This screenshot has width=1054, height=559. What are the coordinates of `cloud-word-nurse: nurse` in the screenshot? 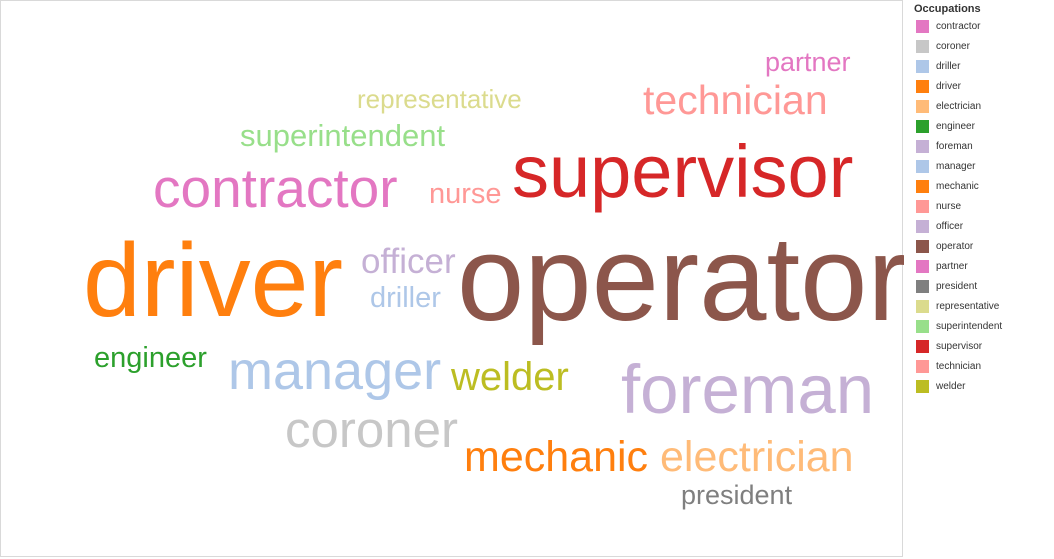 It's located at (465, 194).